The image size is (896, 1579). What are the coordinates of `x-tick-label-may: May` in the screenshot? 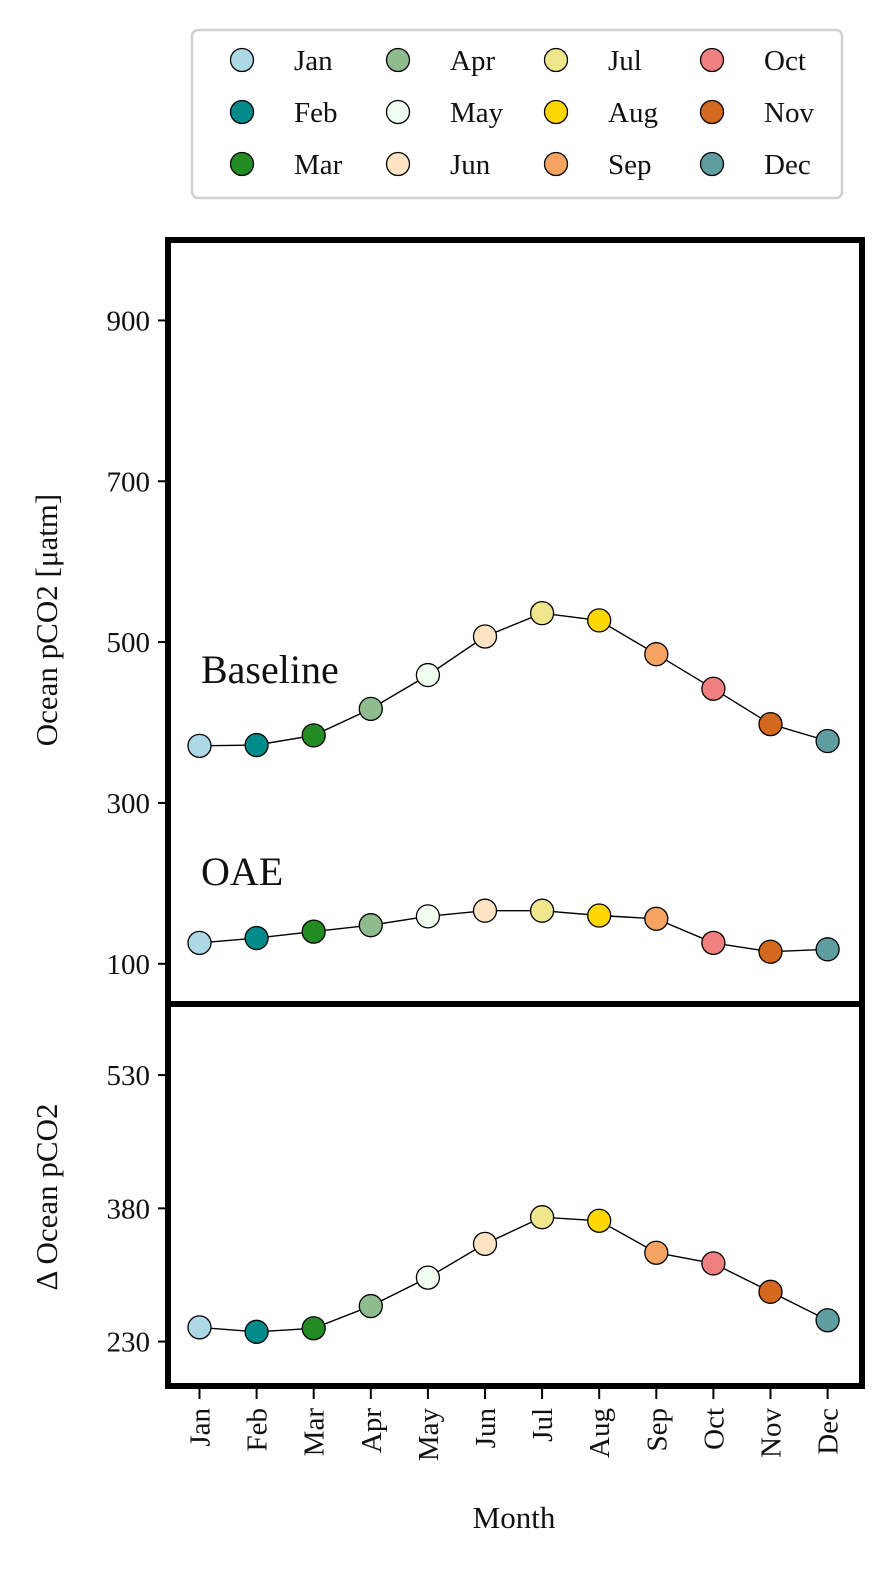 It's located at (429, 1435).